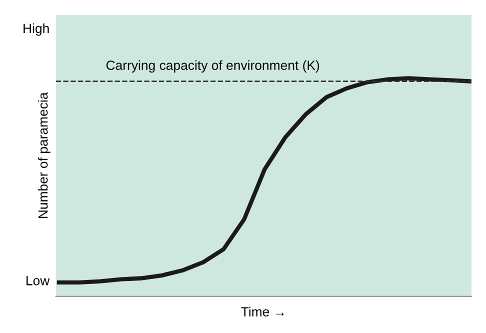 Image resolution: width=486 pixels, height=333 pixels. I want to click on text: High, so click(36, 29).